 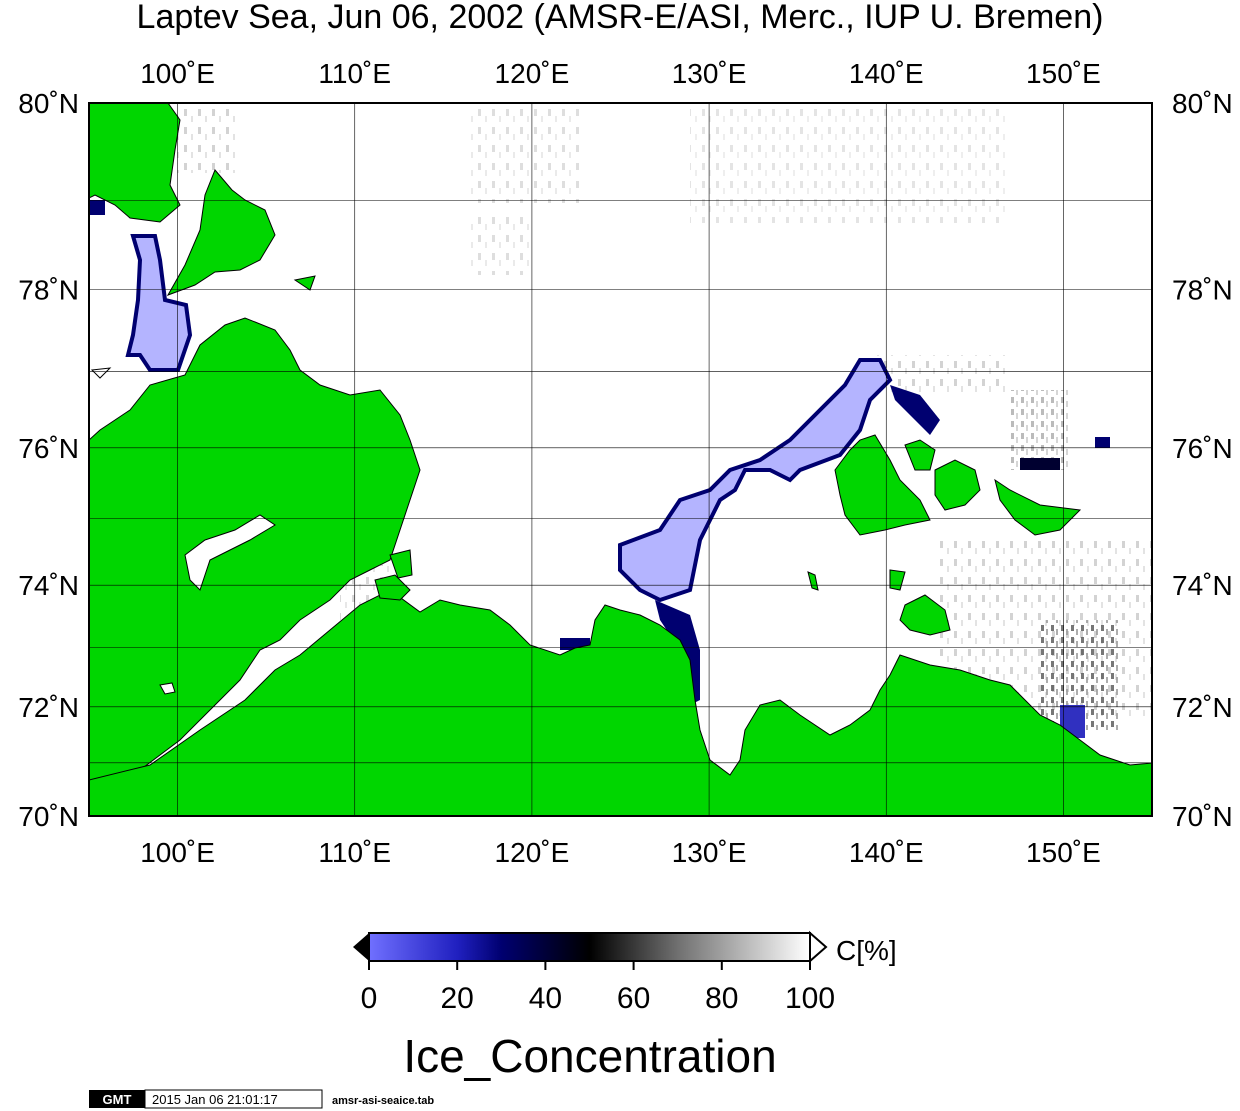 I want to click on timestamp-box, so click(x=233, y=1099).